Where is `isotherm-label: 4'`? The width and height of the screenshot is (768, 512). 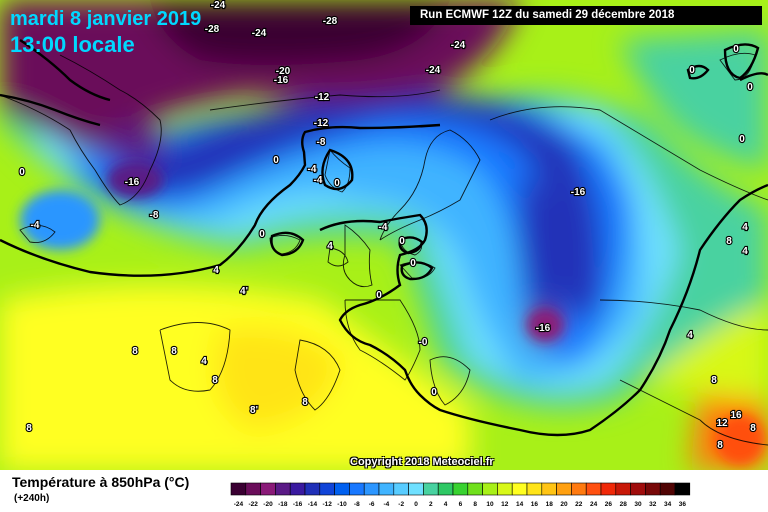 isotherm-label: 4' is located at coordinates (244, 291).